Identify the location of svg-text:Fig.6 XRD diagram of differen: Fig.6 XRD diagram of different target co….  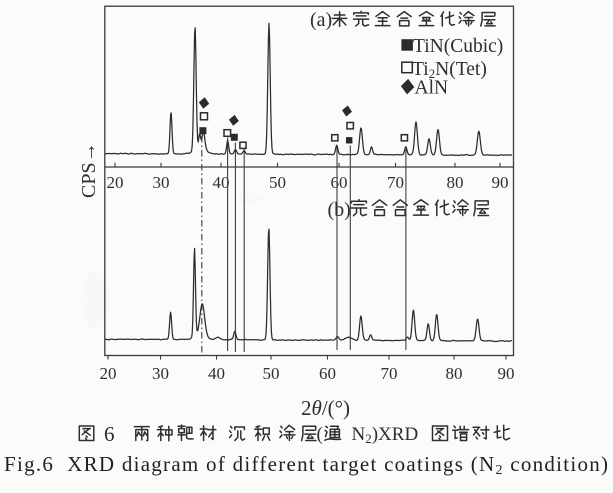
(306, 465).